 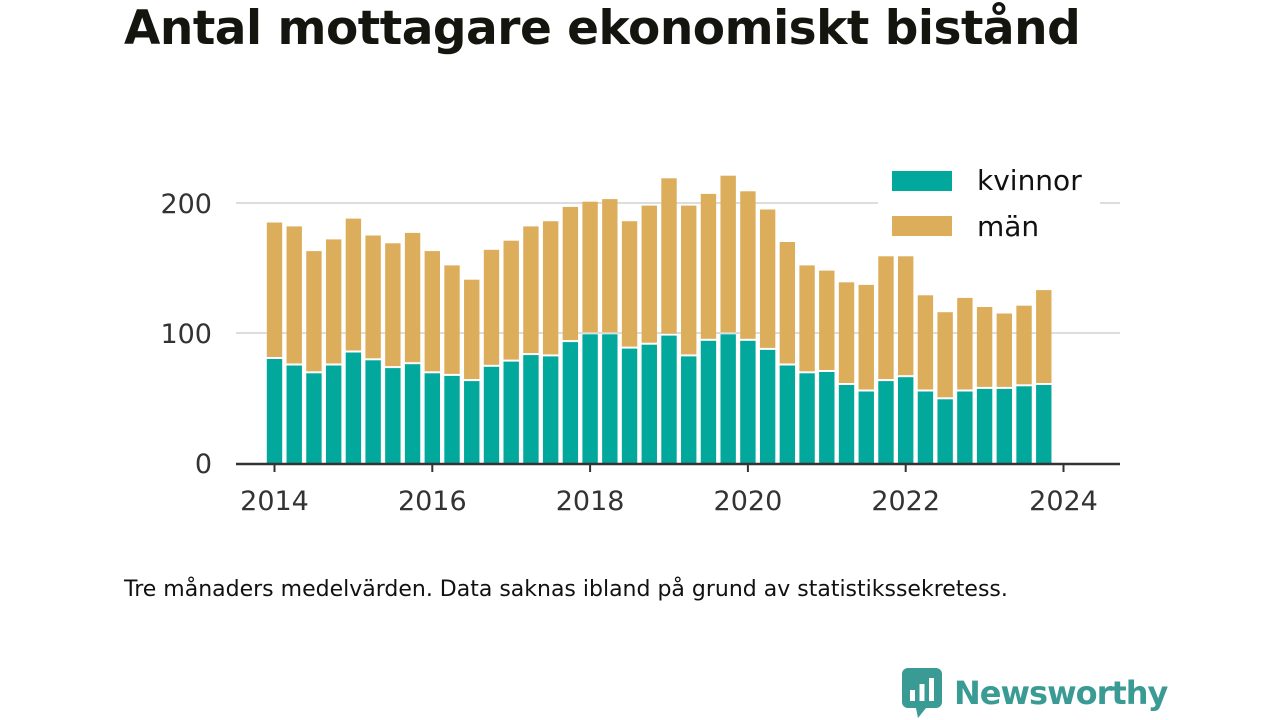 What do you see at coordinates (748, 501) in the screenshot?
I see `x-tick-label: 2020` at bounding box center [748, 501].